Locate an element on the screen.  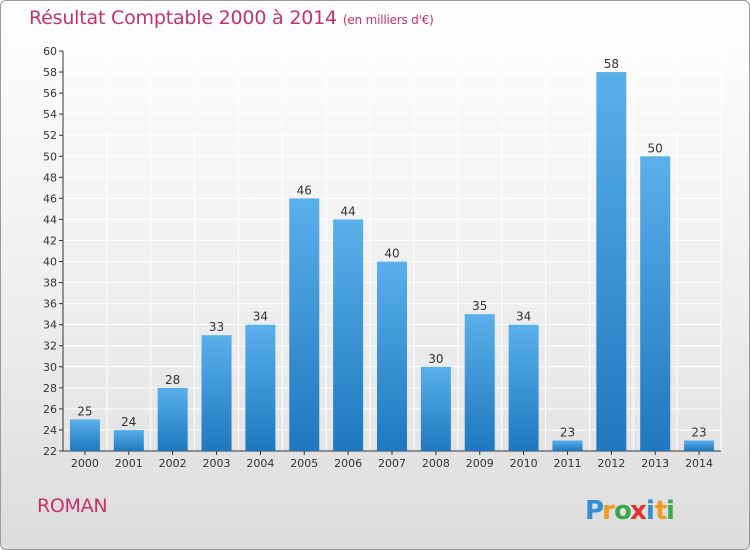
x-tick-label: 2010 is located at coordinates (524, 463).